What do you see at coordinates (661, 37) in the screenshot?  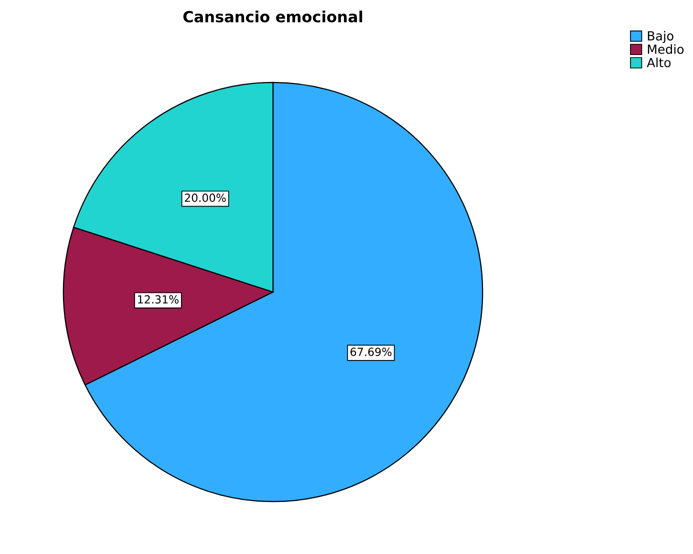 I see `legend-label: Bajo` at bounding box center [661, 37].